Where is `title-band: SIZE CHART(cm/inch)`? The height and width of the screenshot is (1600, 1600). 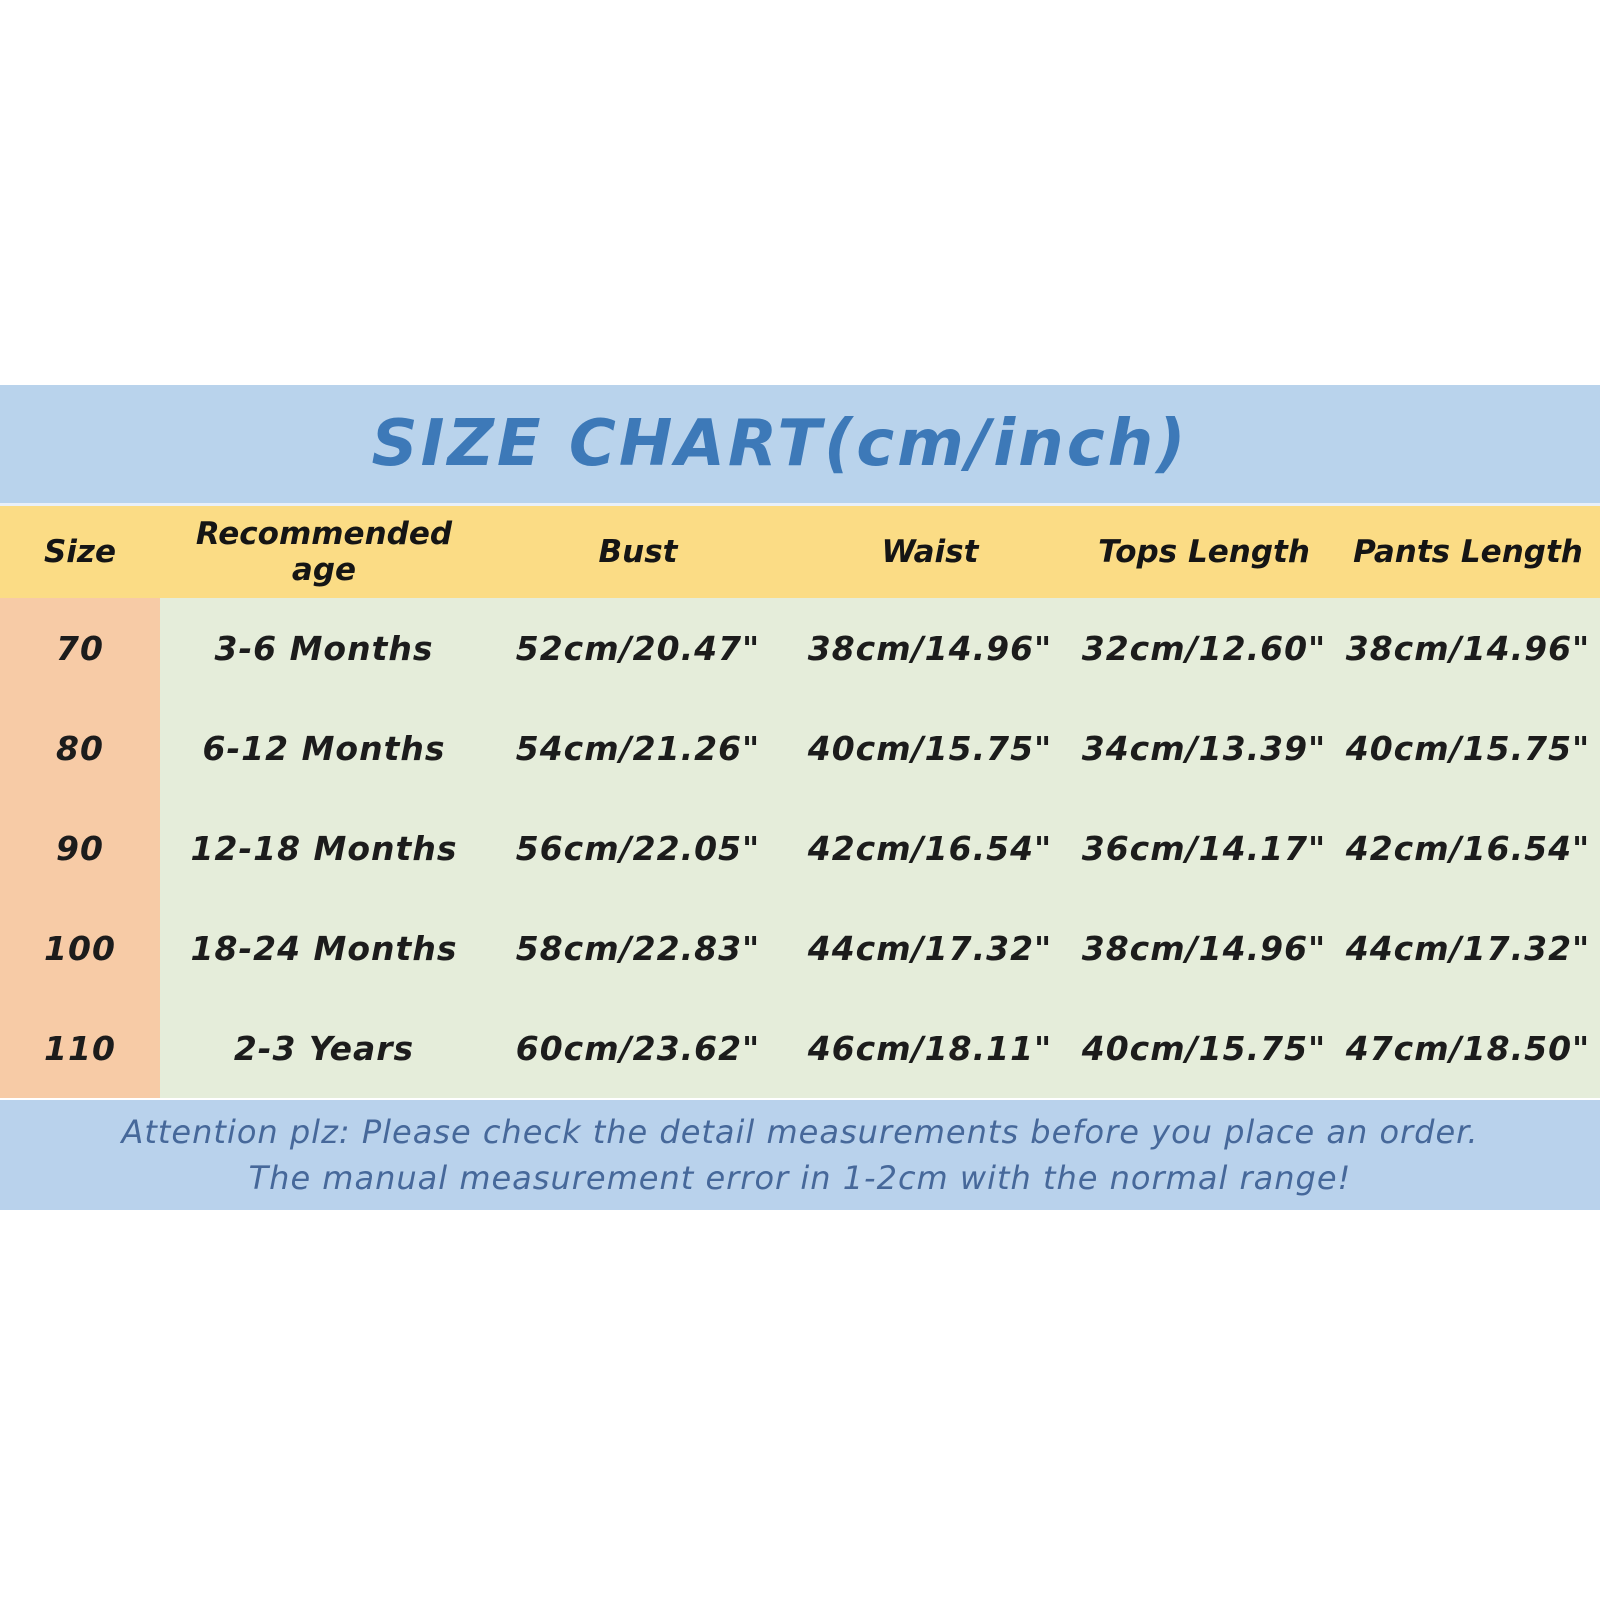 title-band: SIZE CHART(cm/inch) is located at coordinates (800, 444).